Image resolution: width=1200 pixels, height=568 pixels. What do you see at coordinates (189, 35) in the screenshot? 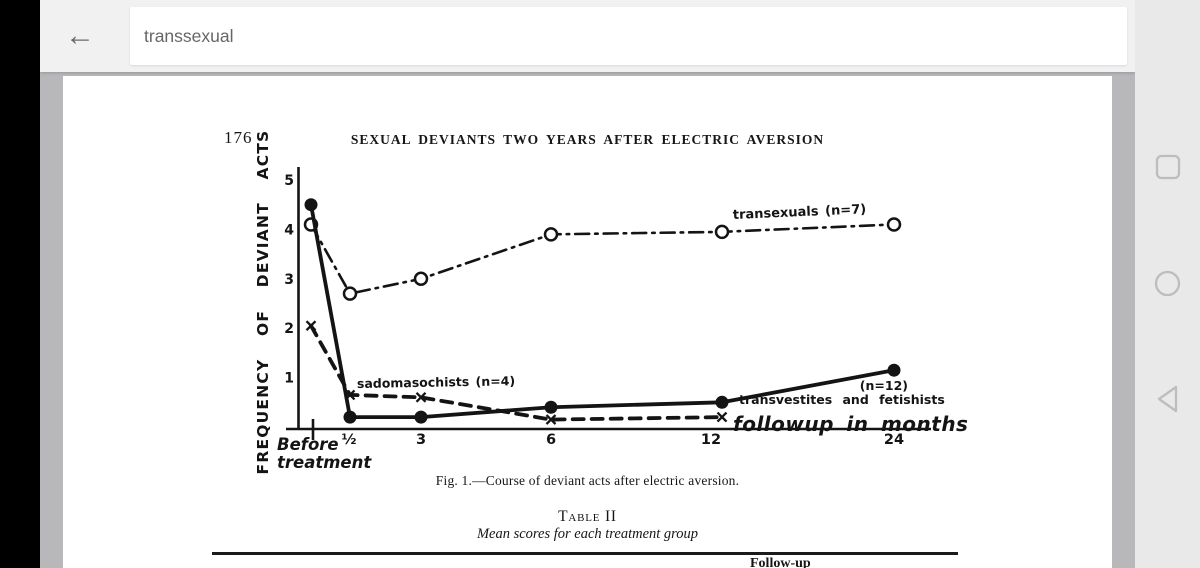
I see `search-query-text: transsexual` at bounding box center [189, 35].